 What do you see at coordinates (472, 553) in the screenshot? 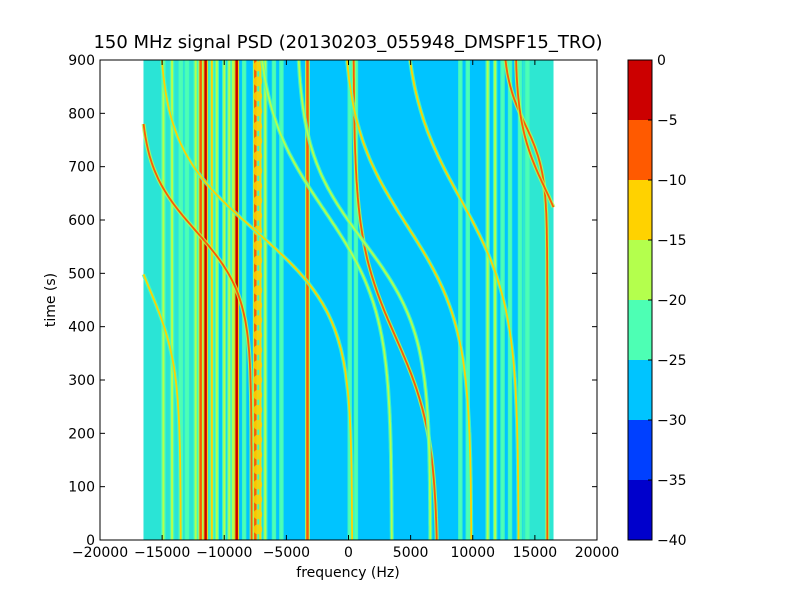
I see `x-tick-label: 10000` at bounding box center [472, 553].